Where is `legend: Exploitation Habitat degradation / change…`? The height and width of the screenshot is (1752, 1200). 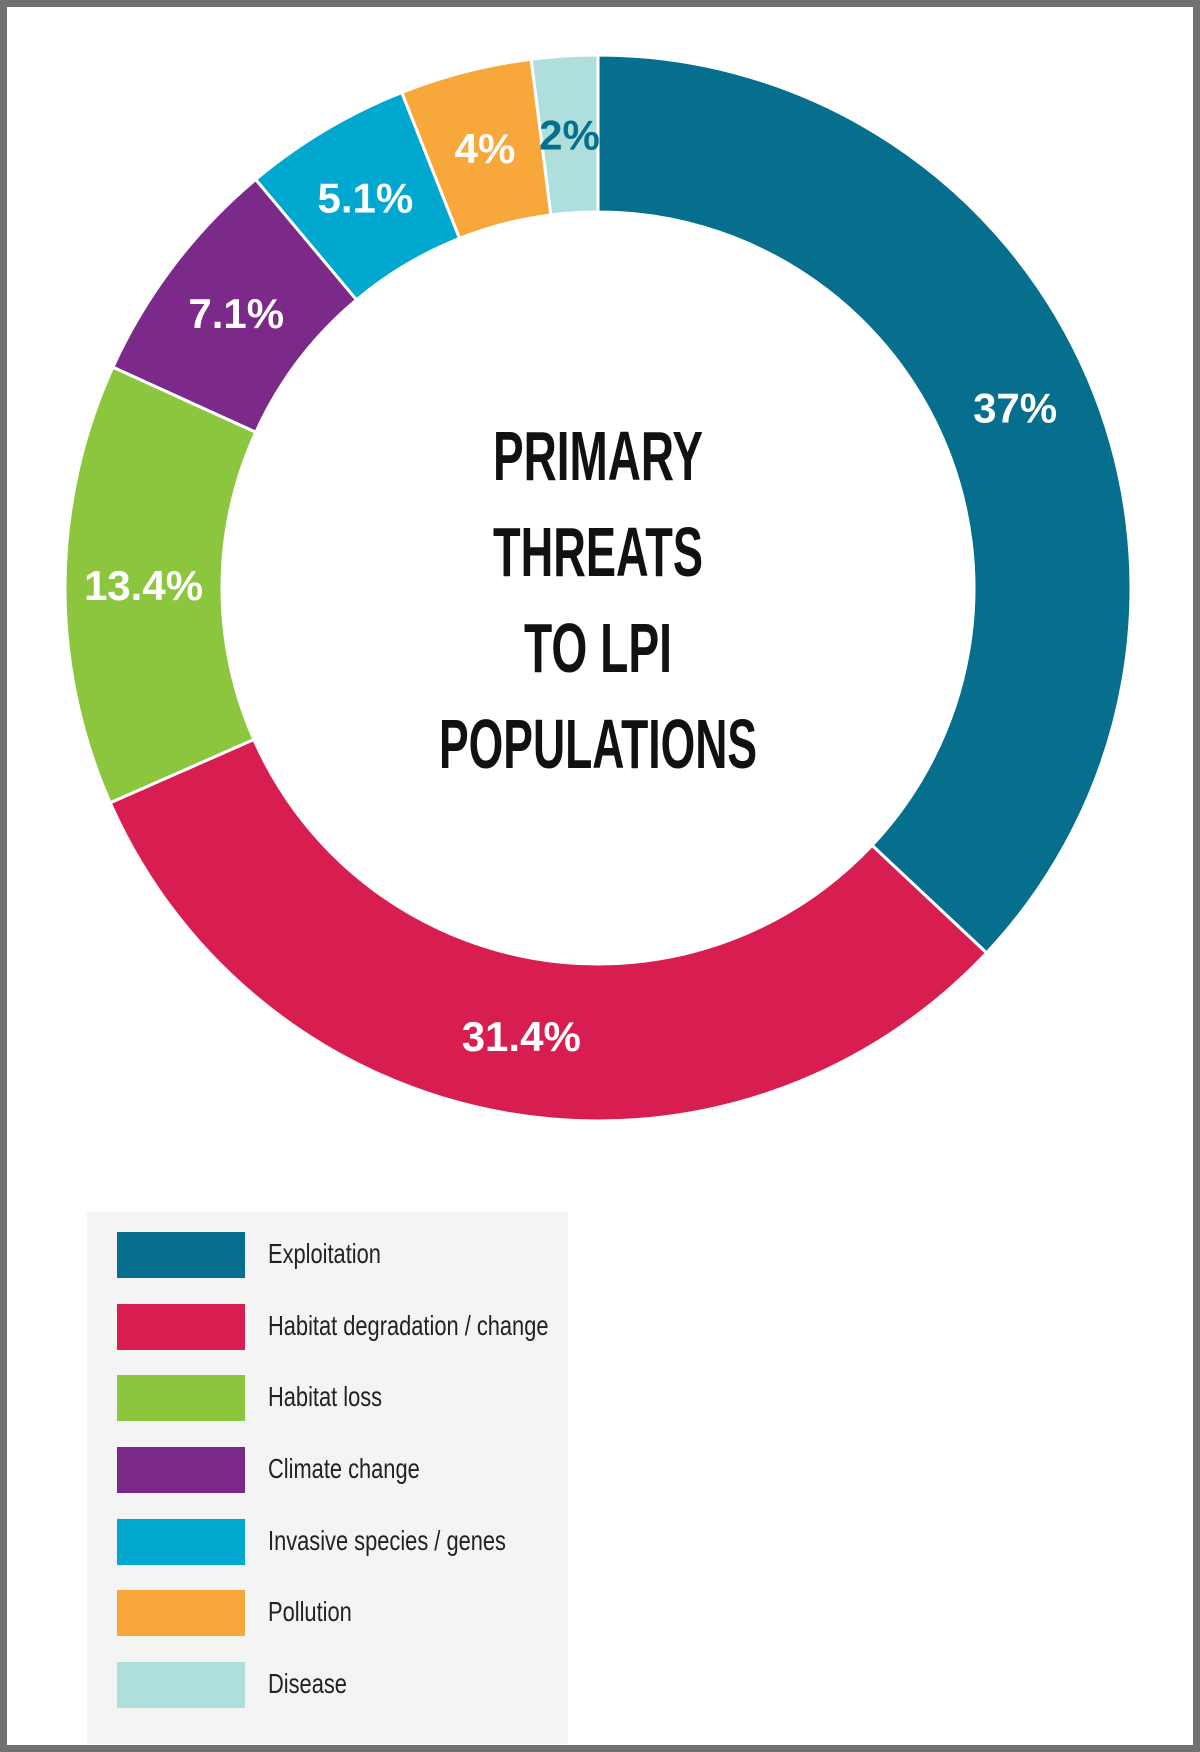
legend: Exploitation Habitat degradation / change… is located at coordinates (327, 1478).